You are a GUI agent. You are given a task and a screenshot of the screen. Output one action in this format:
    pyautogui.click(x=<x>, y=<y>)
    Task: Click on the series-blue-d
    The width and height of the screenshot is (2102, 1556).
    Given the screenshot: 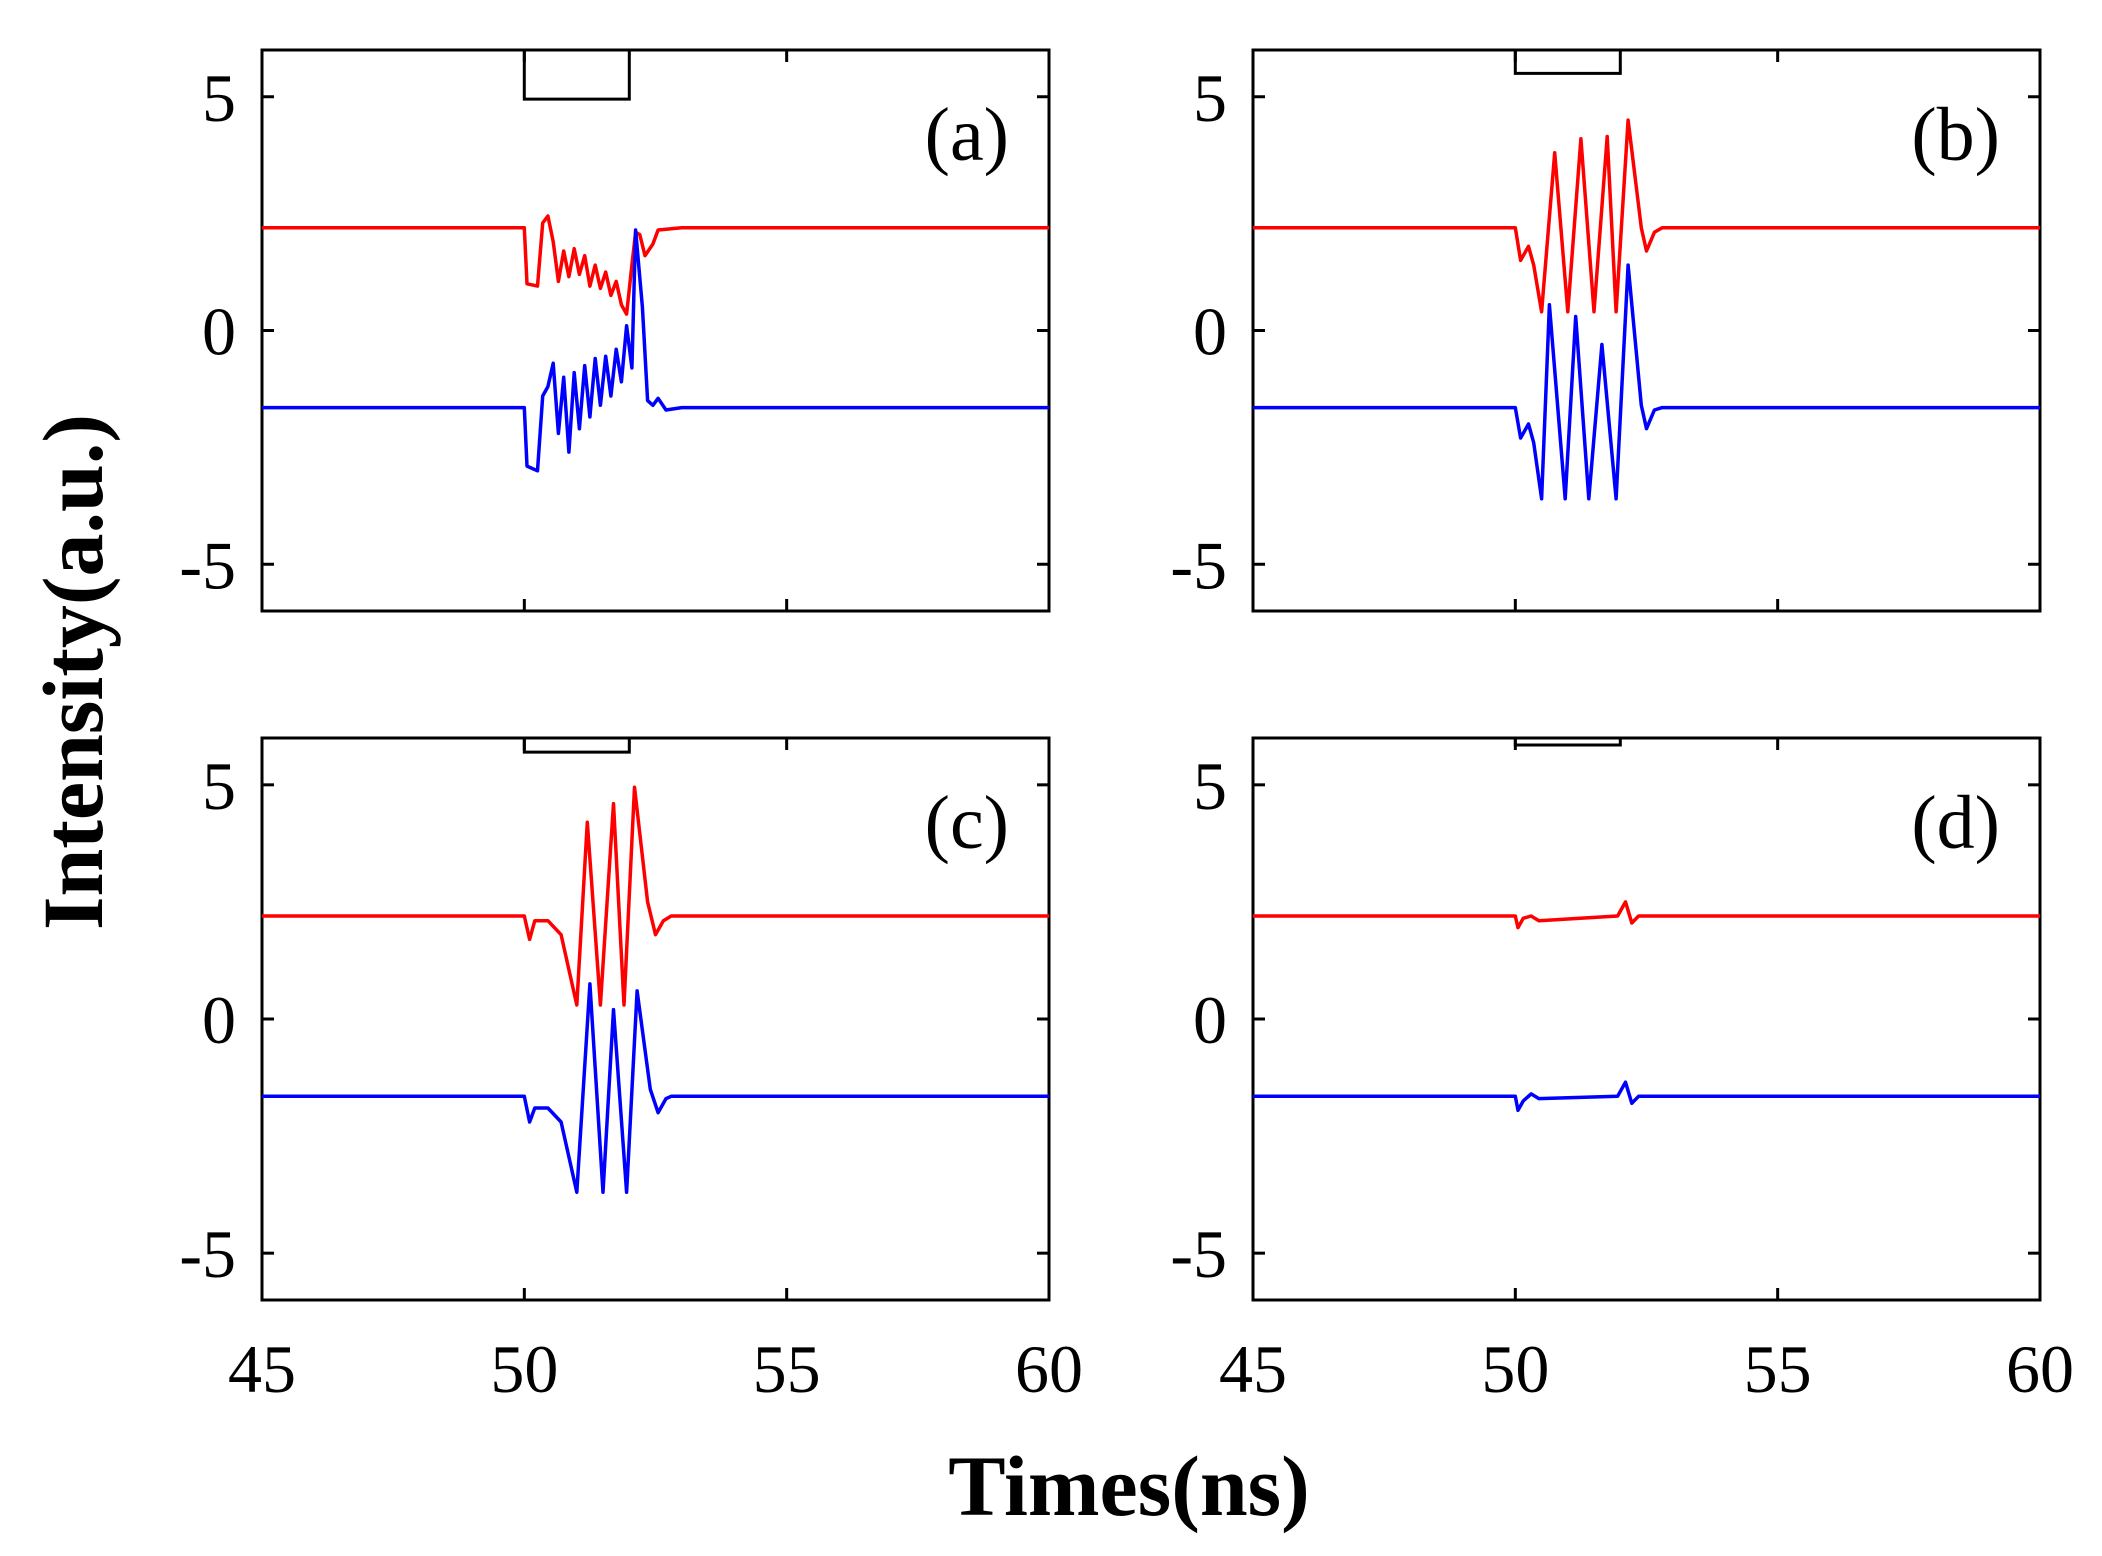 What is the action you would take?
    pyautogui.click(x=1646, y=1096)
    